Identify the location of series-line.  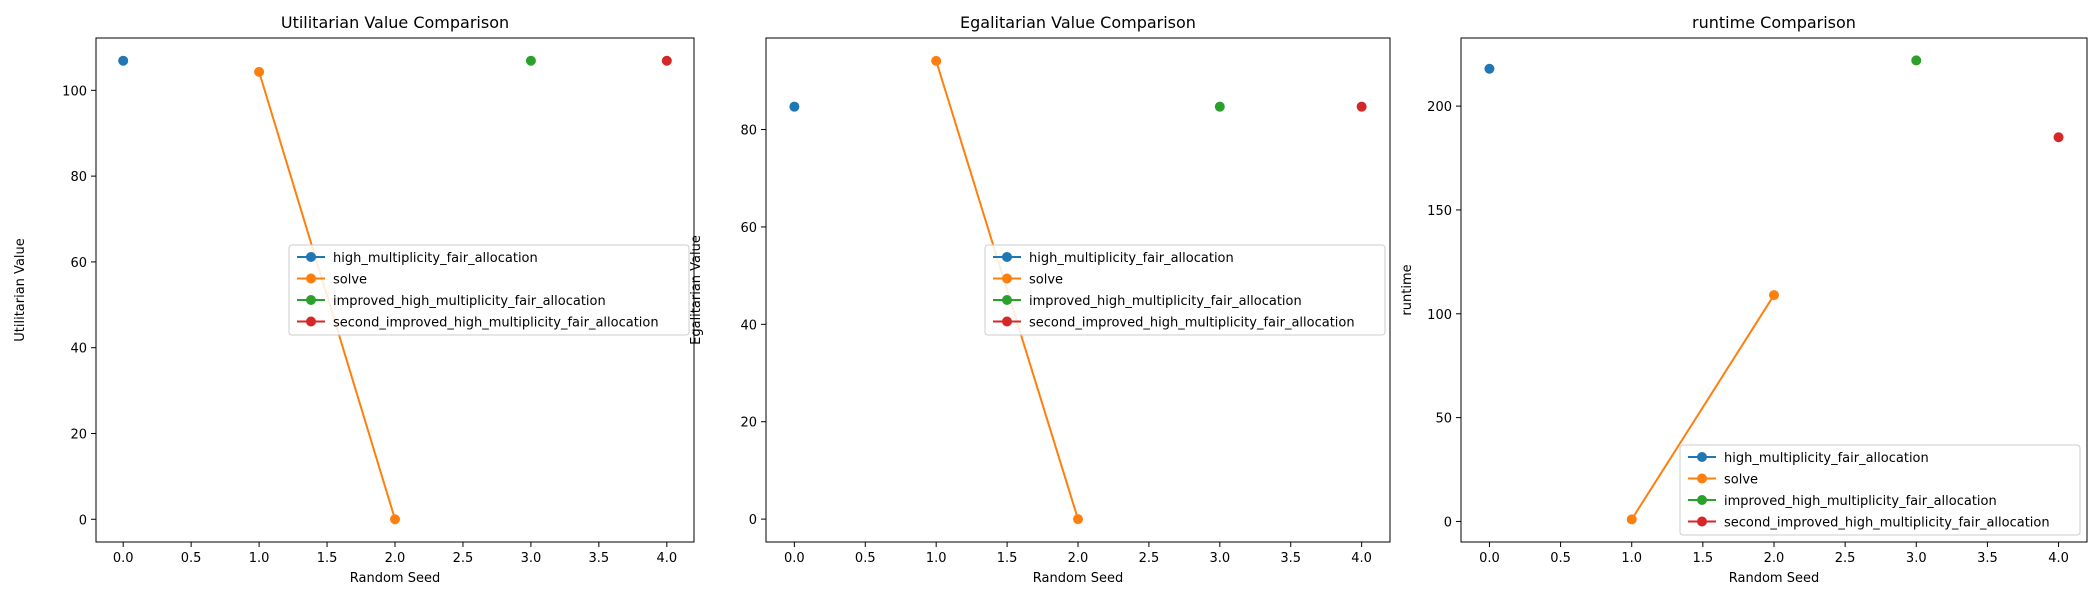
(1702, 407).